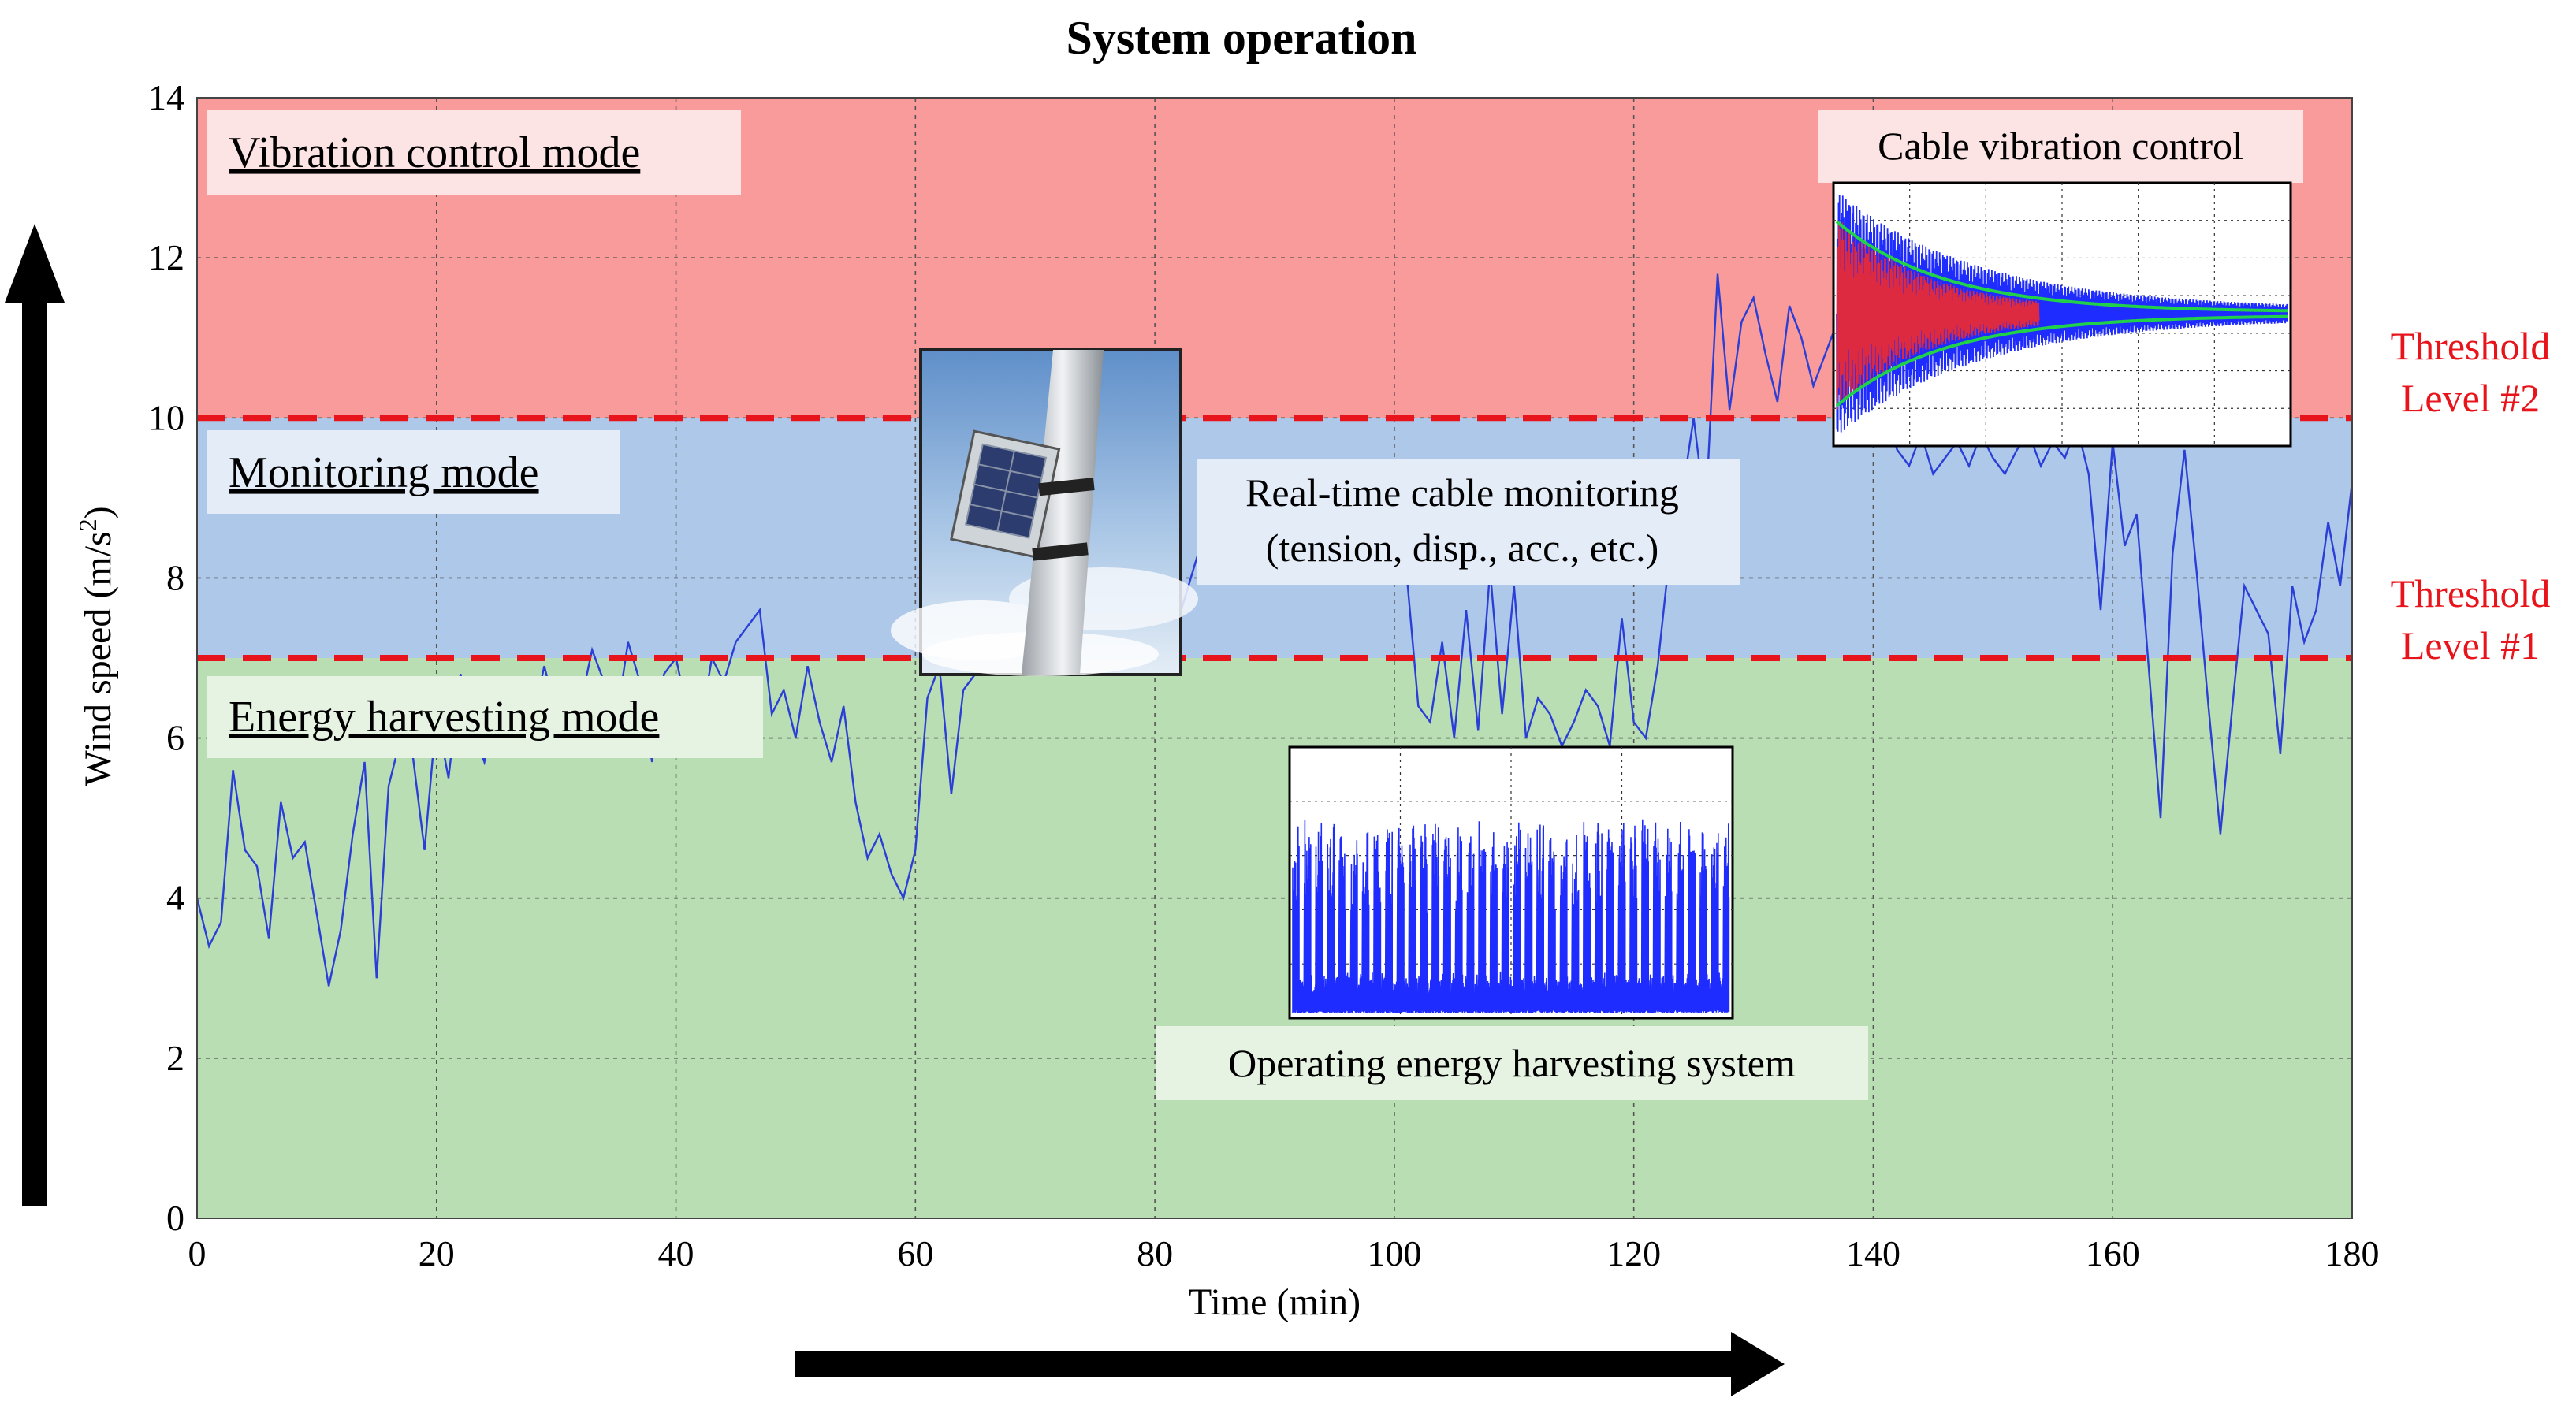  What do you see at coordinates (384, 472) in the screenshot?
I see `mode-label-monitoring-text: Monitoring mode` at bounding box center [384, 472].